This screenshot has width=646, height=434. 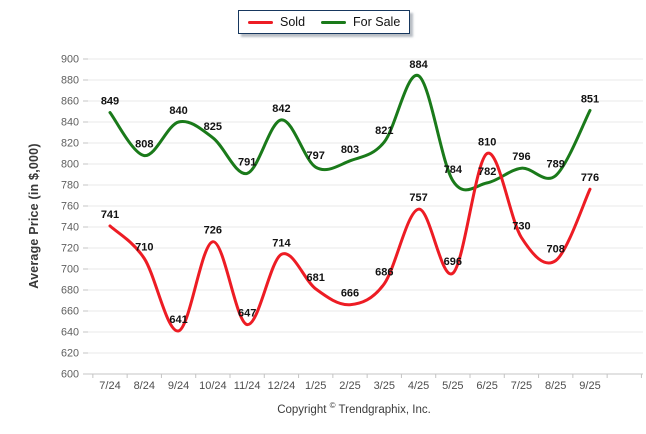 I want to click on y-tick-label: 840, so click(x=70, y=123).